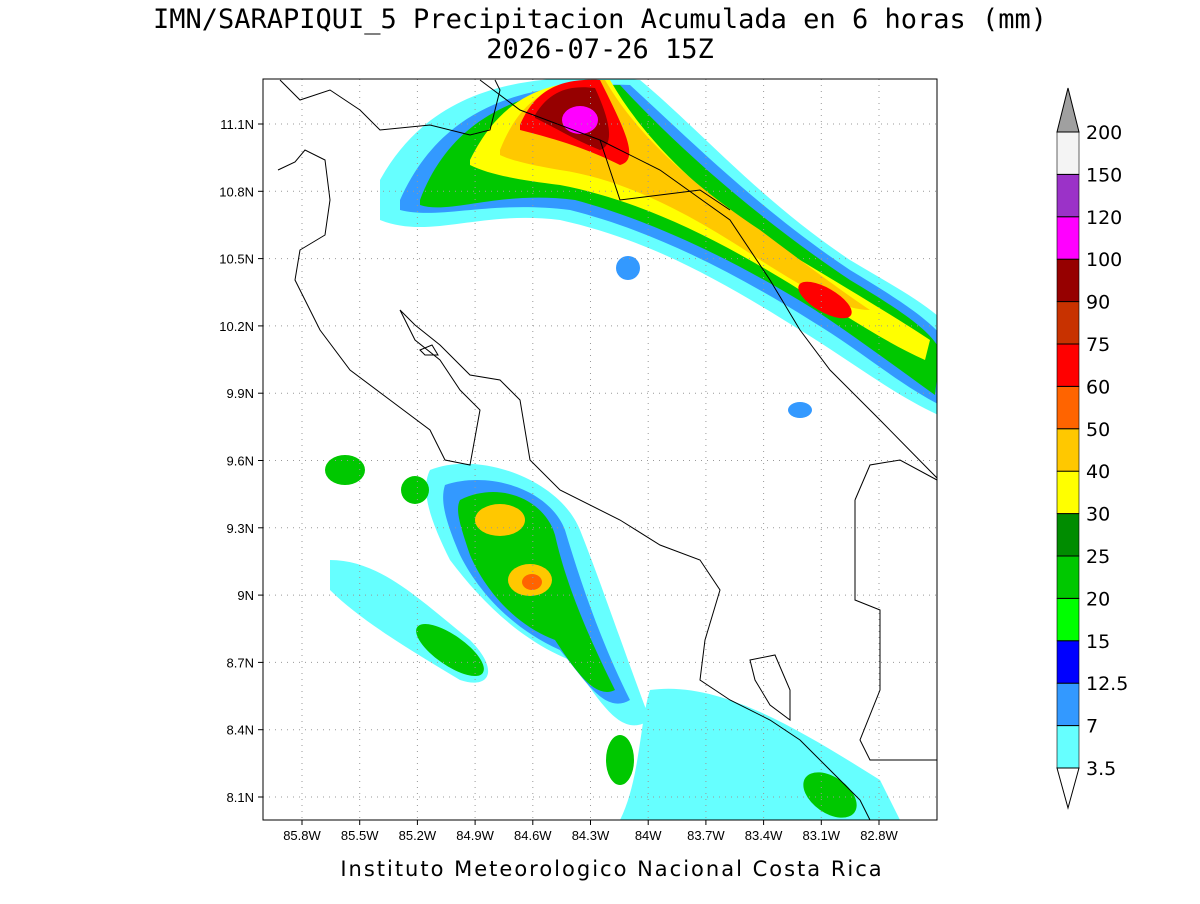 The image size is (1200, 904). Describe the element at coordinates (533, 835) in the screenshot. I see `lon-label: 84.6W` at that location.